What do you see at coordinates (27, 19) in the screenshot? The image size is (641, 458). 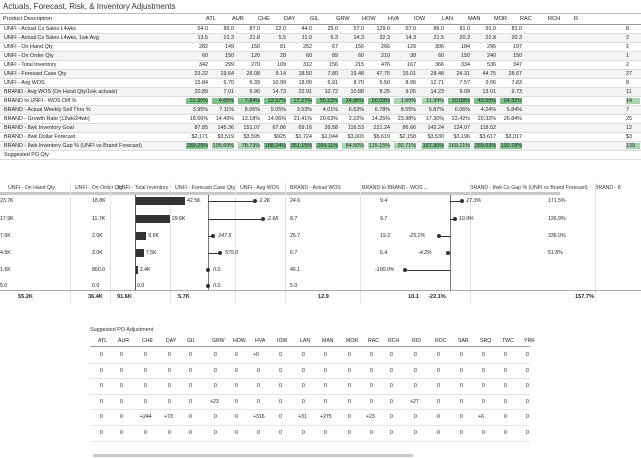 I see `matrix-col-product: Product Description` at bounding box center [27, 19].